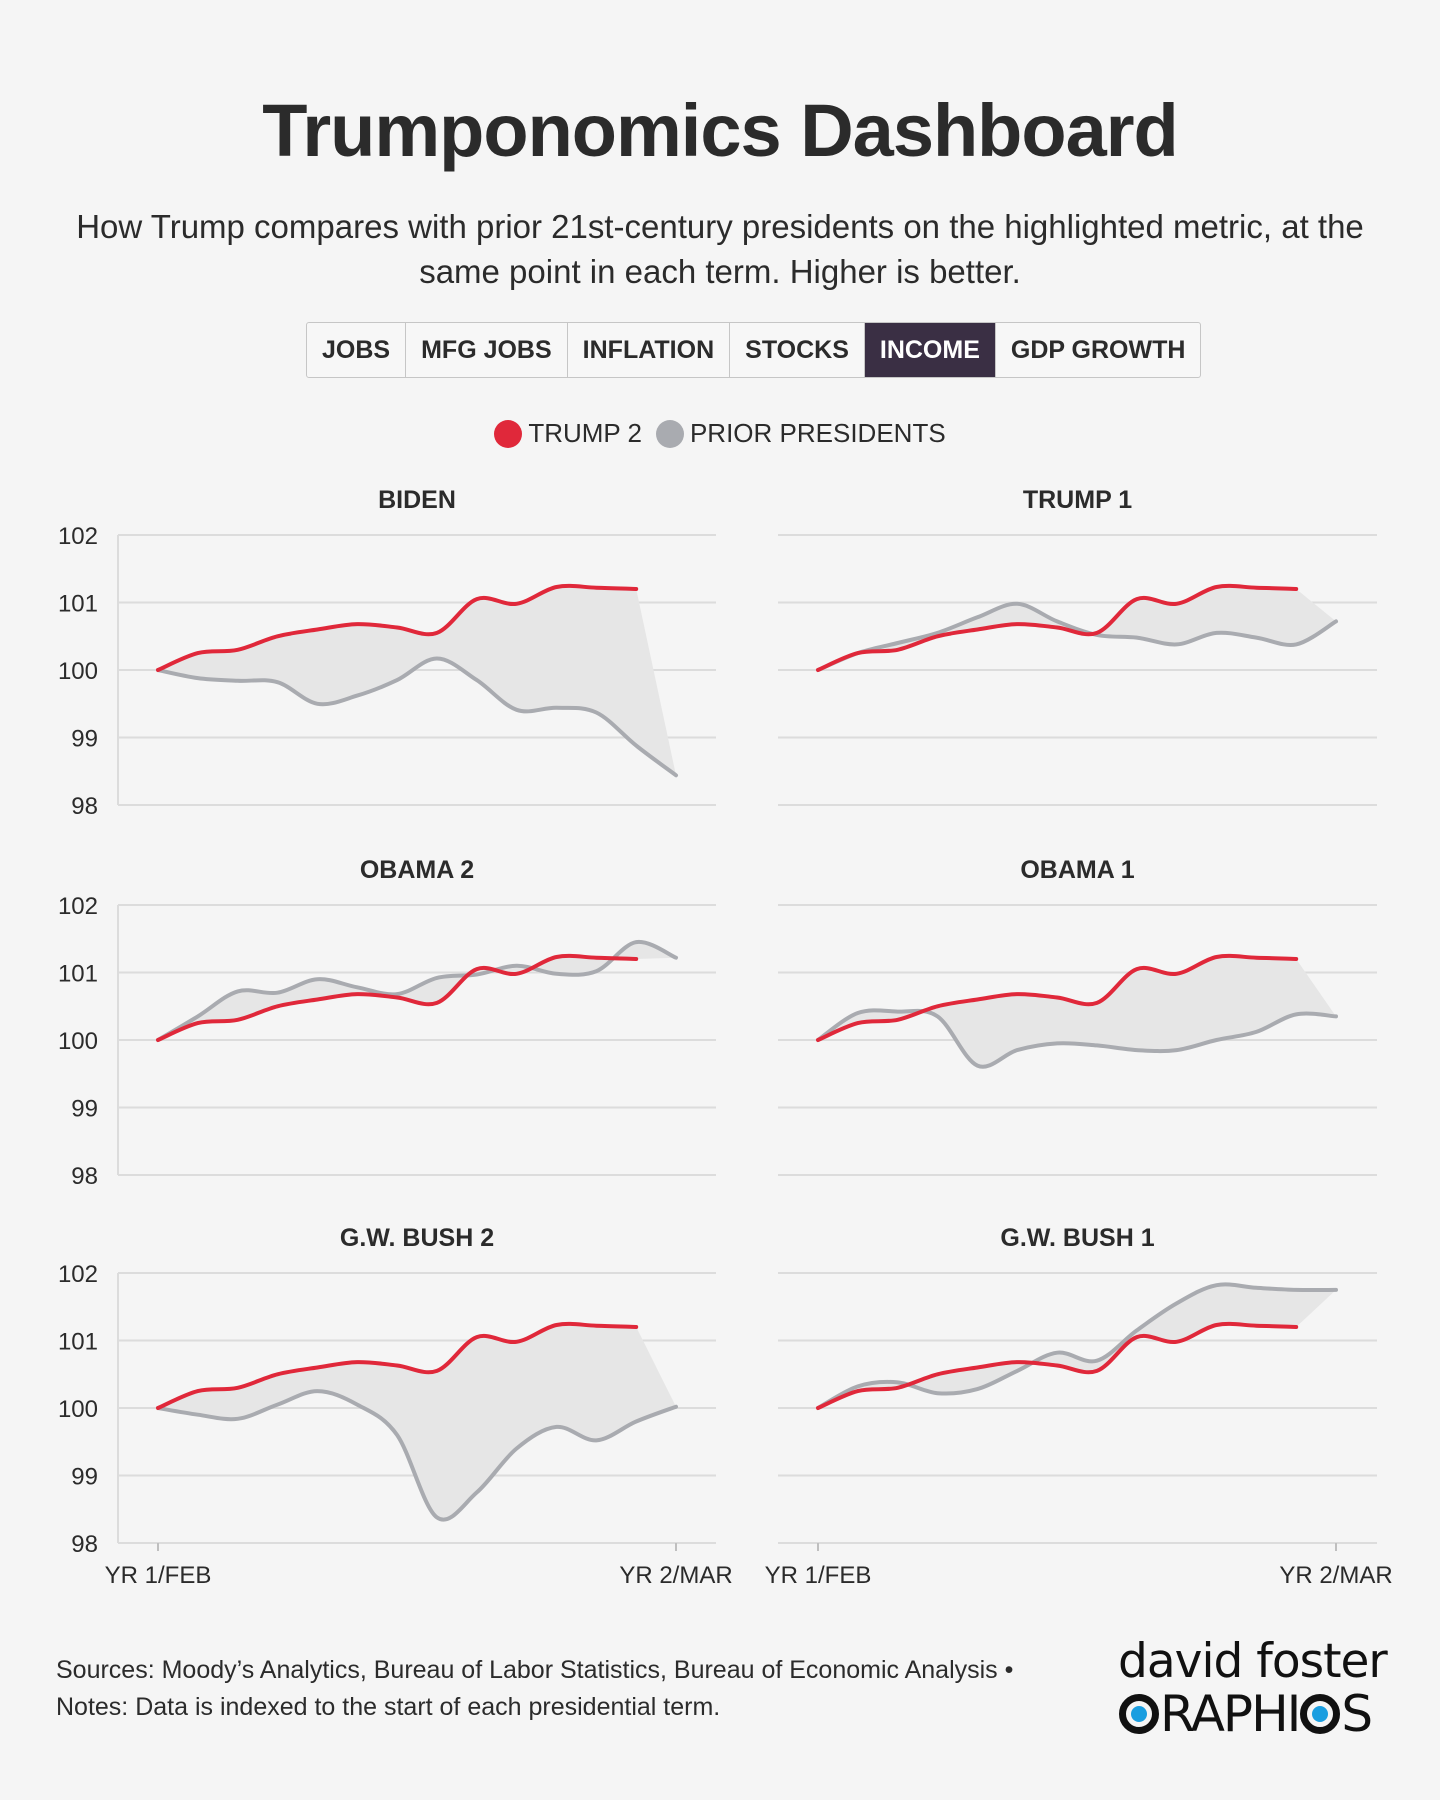 The width and height of the screenshot is (1440, 1800). Describe the element at coordinates (1253, 1661) in the screenshot. I see `logo-line-1: david foster` at that location.